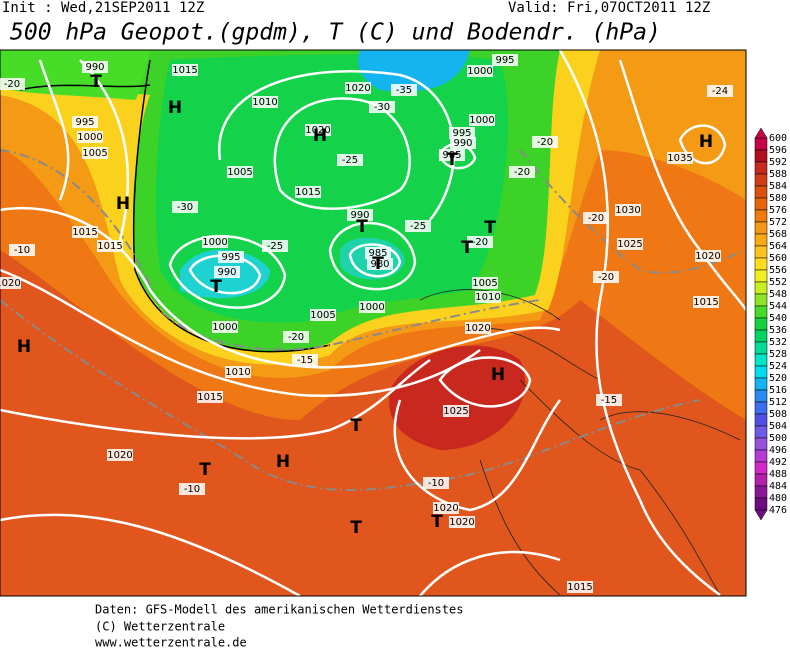 The image size is (790, 648). What do you see at coordinates (171, 642) in the screenshot?
I see `footer-line: www.wetterzentrale.de` at bounding box center [171, 642].